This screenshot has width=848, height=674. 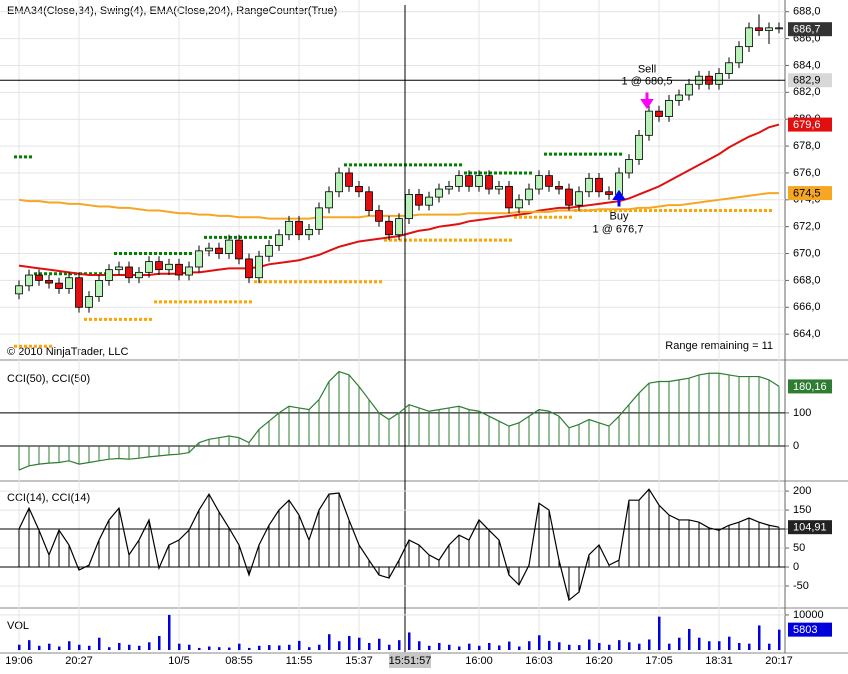 What do you see at coordinates (359, 661) in the screenshot?
I see `x-tick-label: 15:37` at bounding box center [359, 661].